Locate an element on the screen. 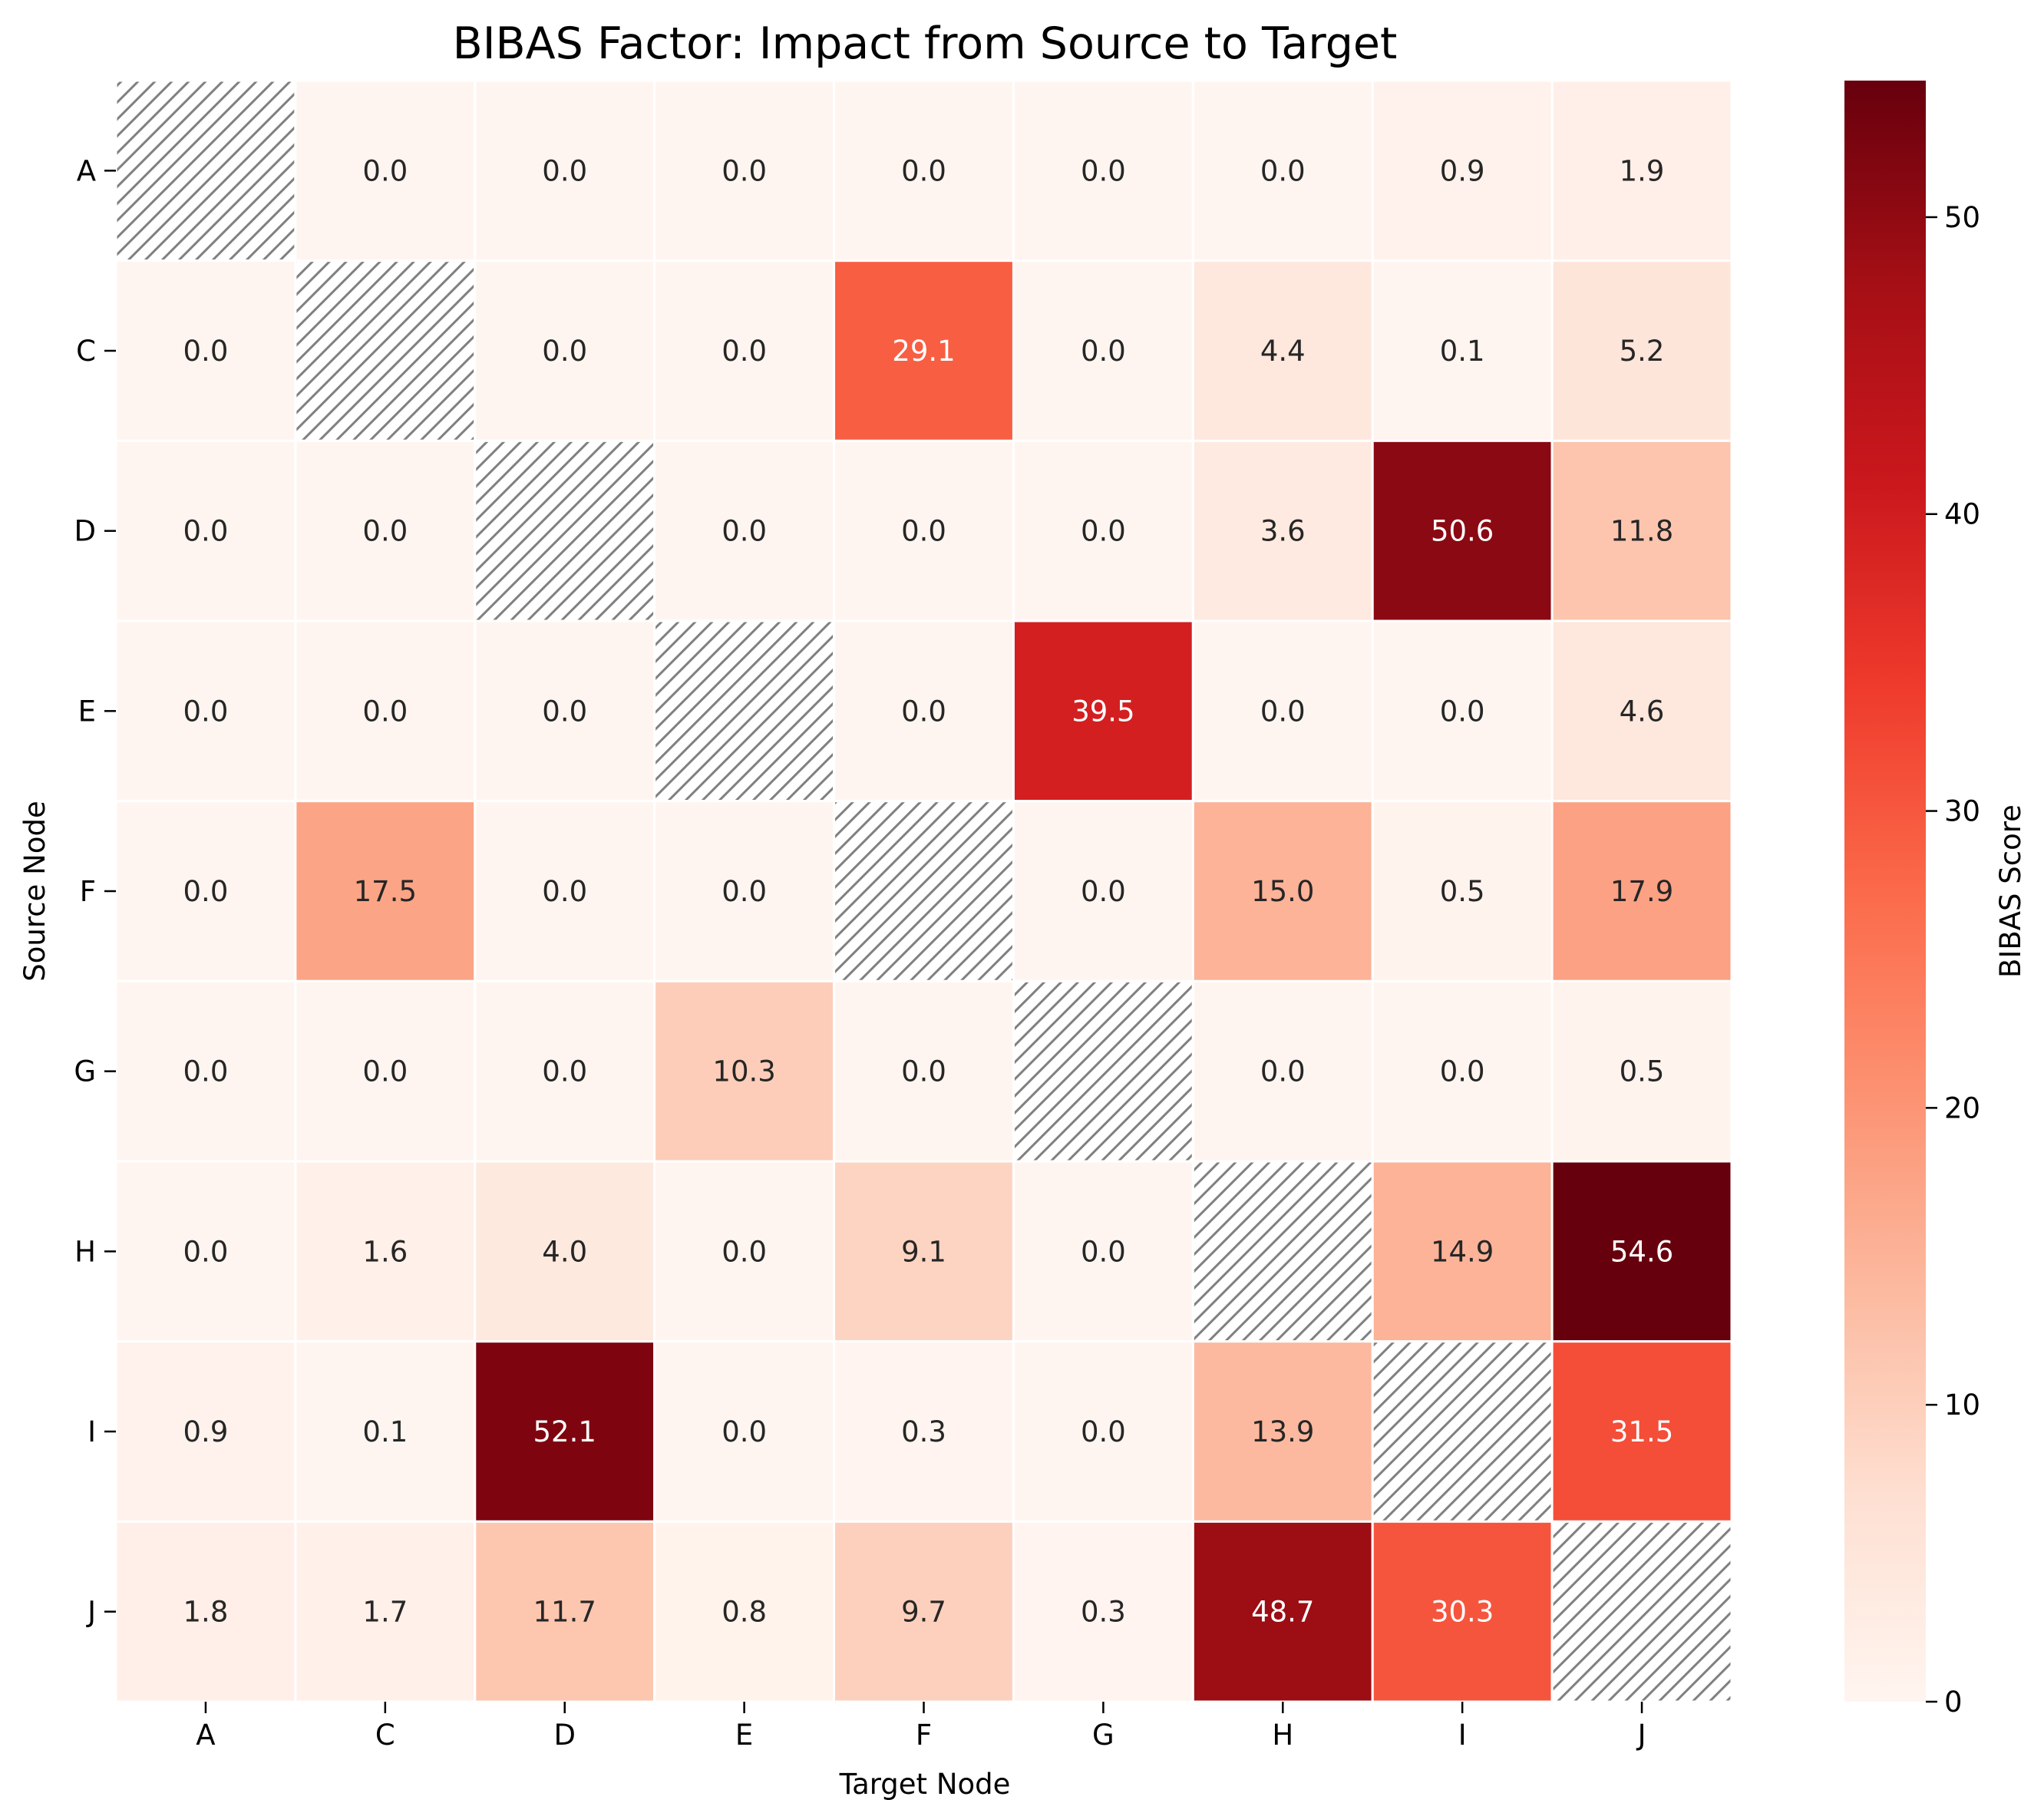  heatmap-cell-label: 15.0 is located at coordinates (1282, 891).